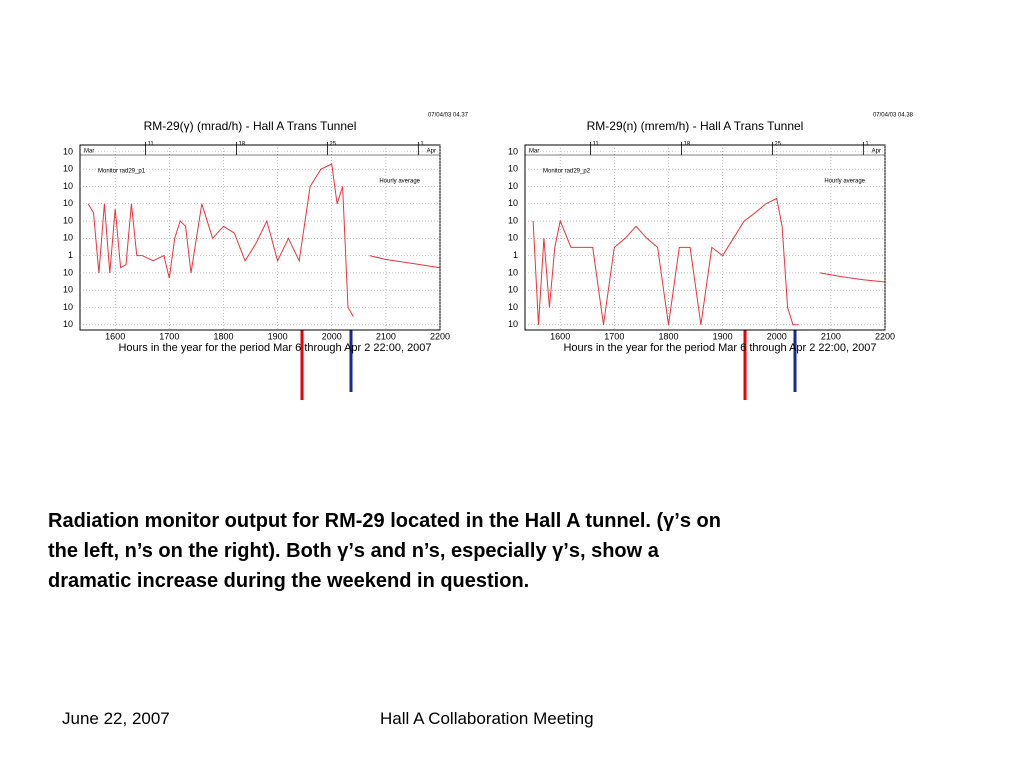 The image size is (1024, 768). Describe the element at coordinates (448, 116) in the screenshot. I see `timestamp: 07/04/03 04.37` at that location.